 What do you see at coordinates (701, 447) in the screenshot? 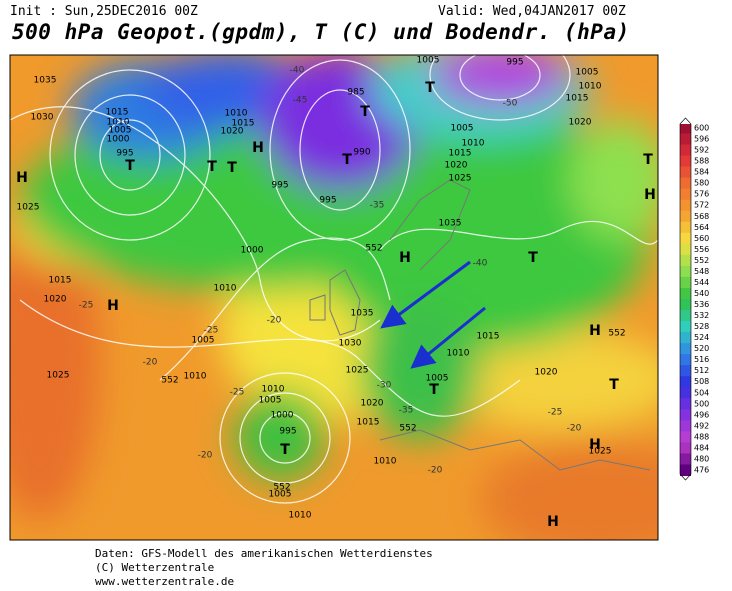
I see `colorbar-label: 484` at bounding box center [701, 447].